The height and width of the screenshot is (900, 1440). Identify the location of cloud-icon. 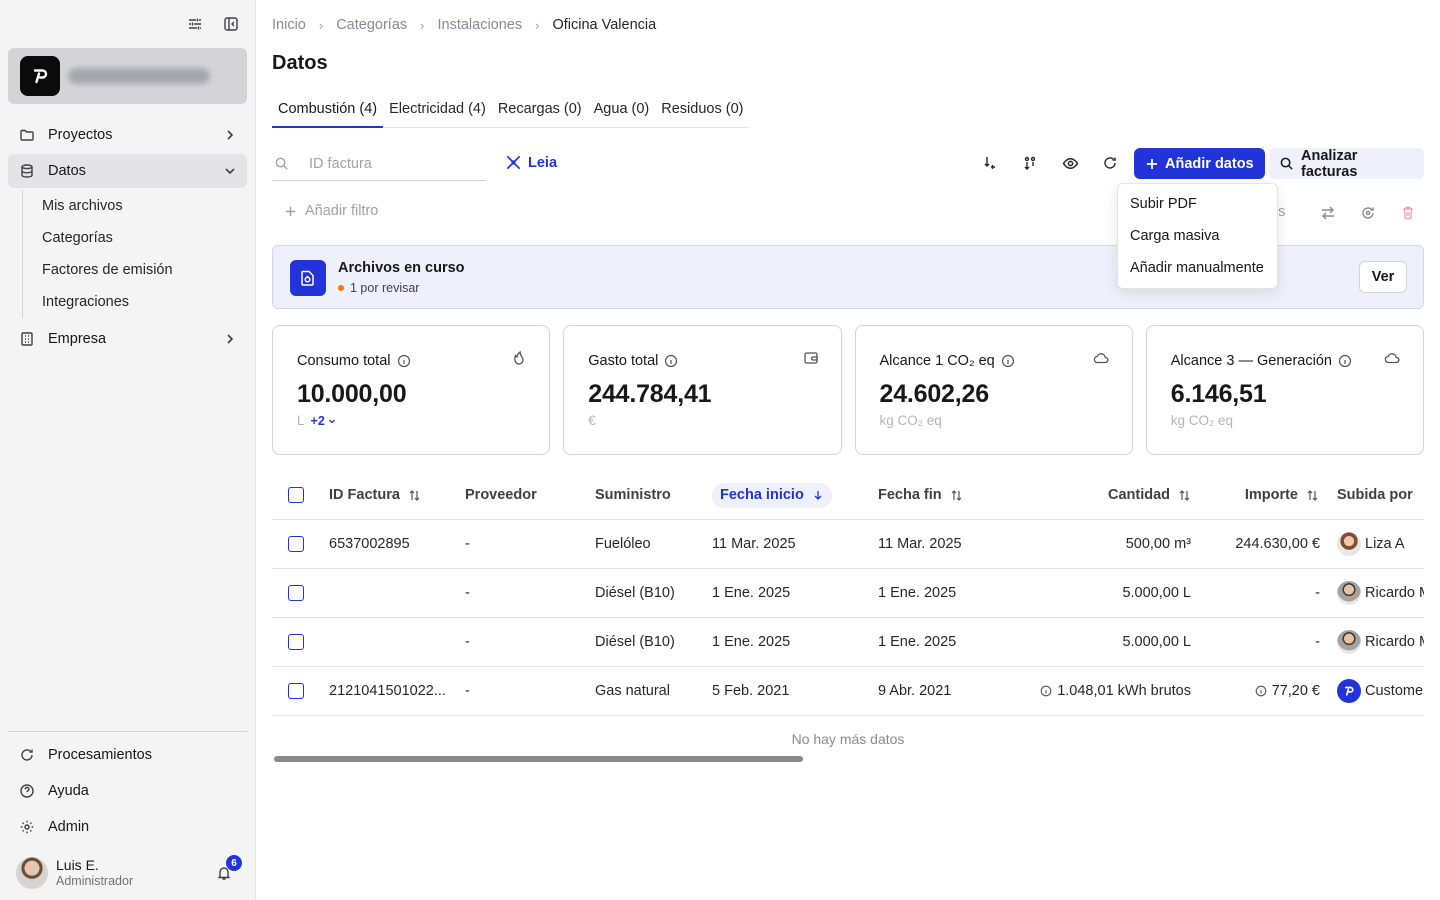
(1392, 358).